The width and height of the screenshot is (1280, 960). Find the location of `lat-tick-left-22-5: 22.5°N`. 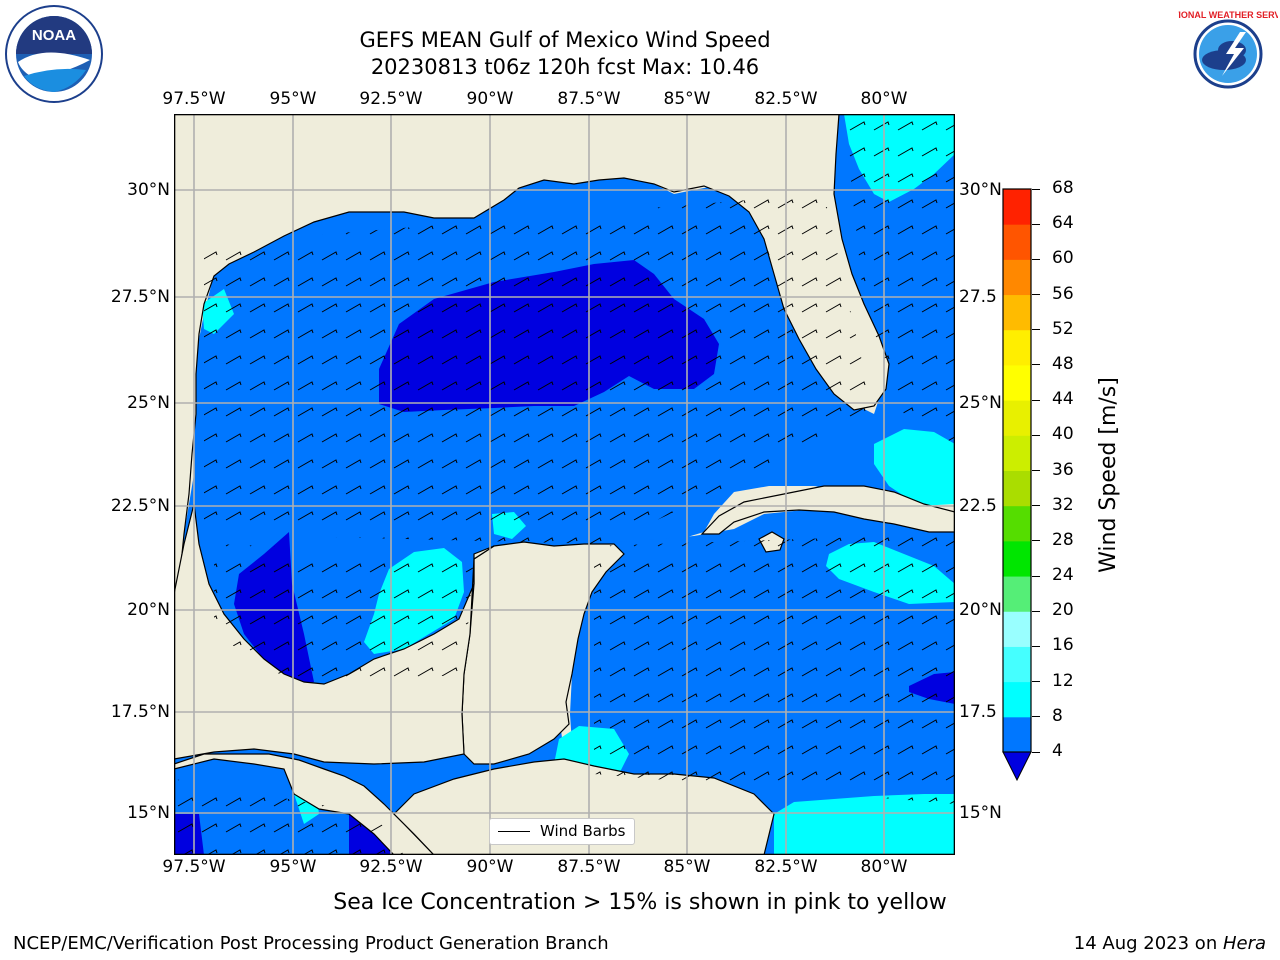

lat-tick-left-22-5: 22.5°N is located at coordinates (140, 506).